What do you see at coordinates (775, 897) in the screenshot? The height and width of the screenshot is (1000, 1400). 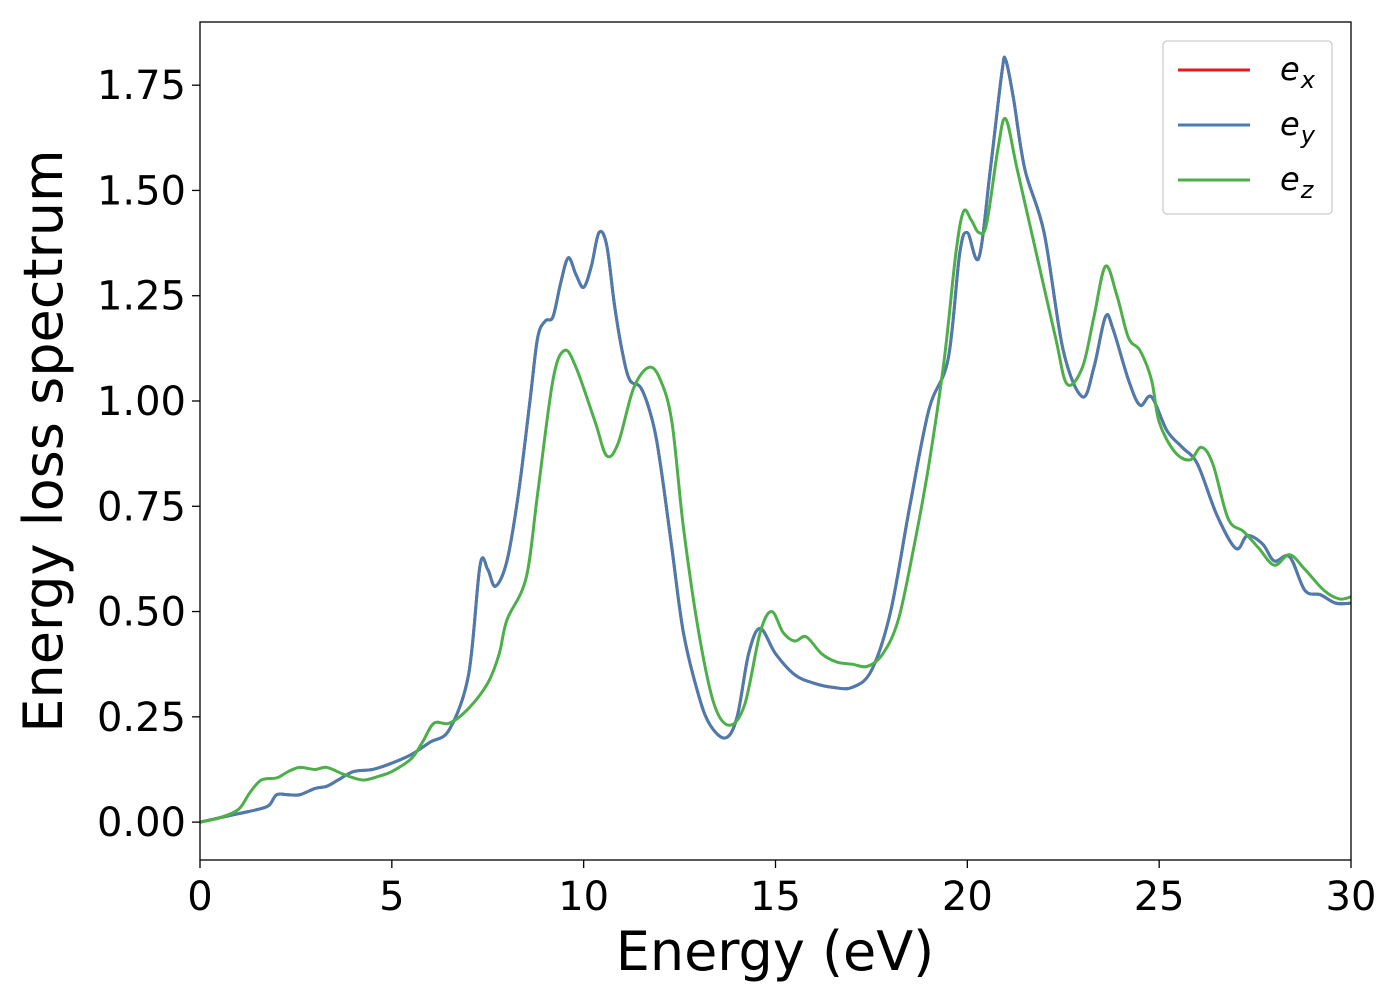 I see `x-tick-label: 15` at bounding box center [775, 897].